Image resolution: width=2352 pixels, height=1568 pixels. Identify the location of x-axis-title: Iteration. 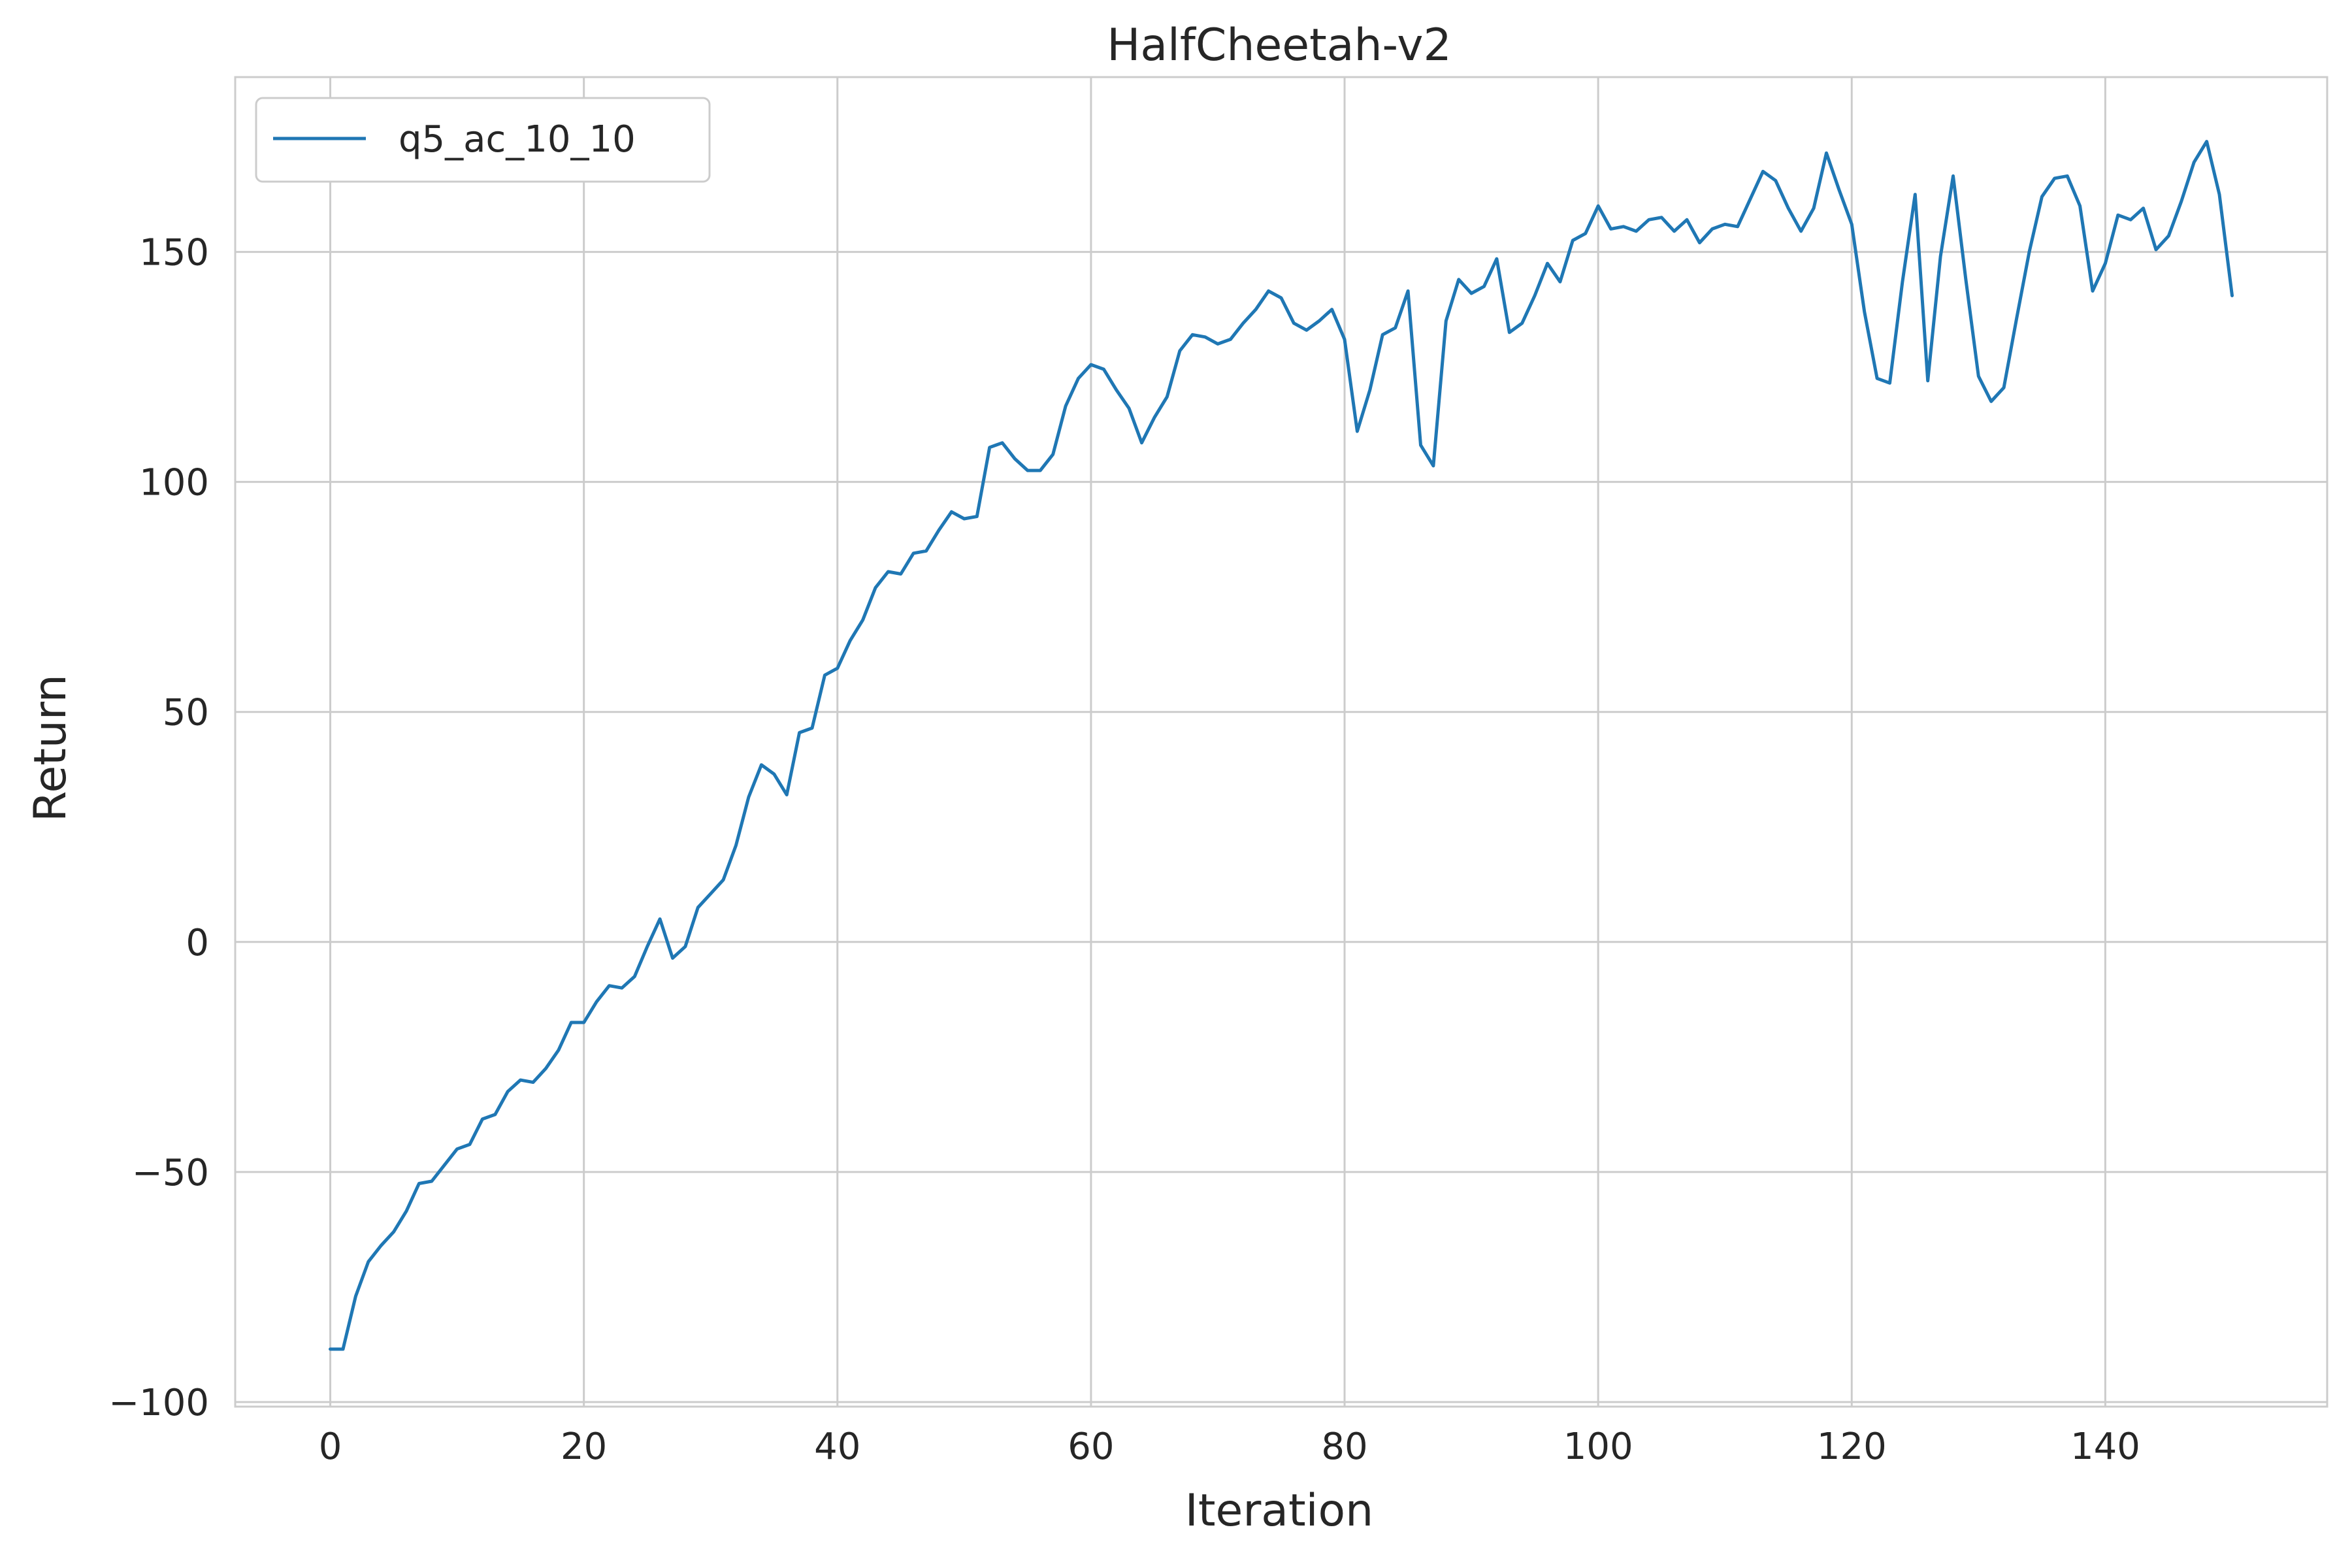
(1279, 1511).